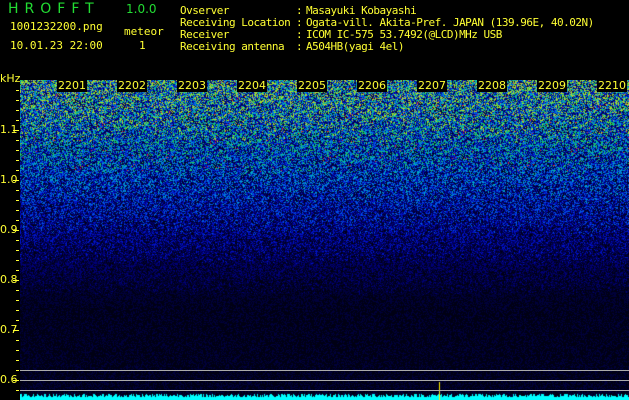 The width and height of the screenshot is (629, 400). What do you see at coordinates (612, 85) in the screenshot?
I see `time-label: 2210` at bounding box center [612, 85].